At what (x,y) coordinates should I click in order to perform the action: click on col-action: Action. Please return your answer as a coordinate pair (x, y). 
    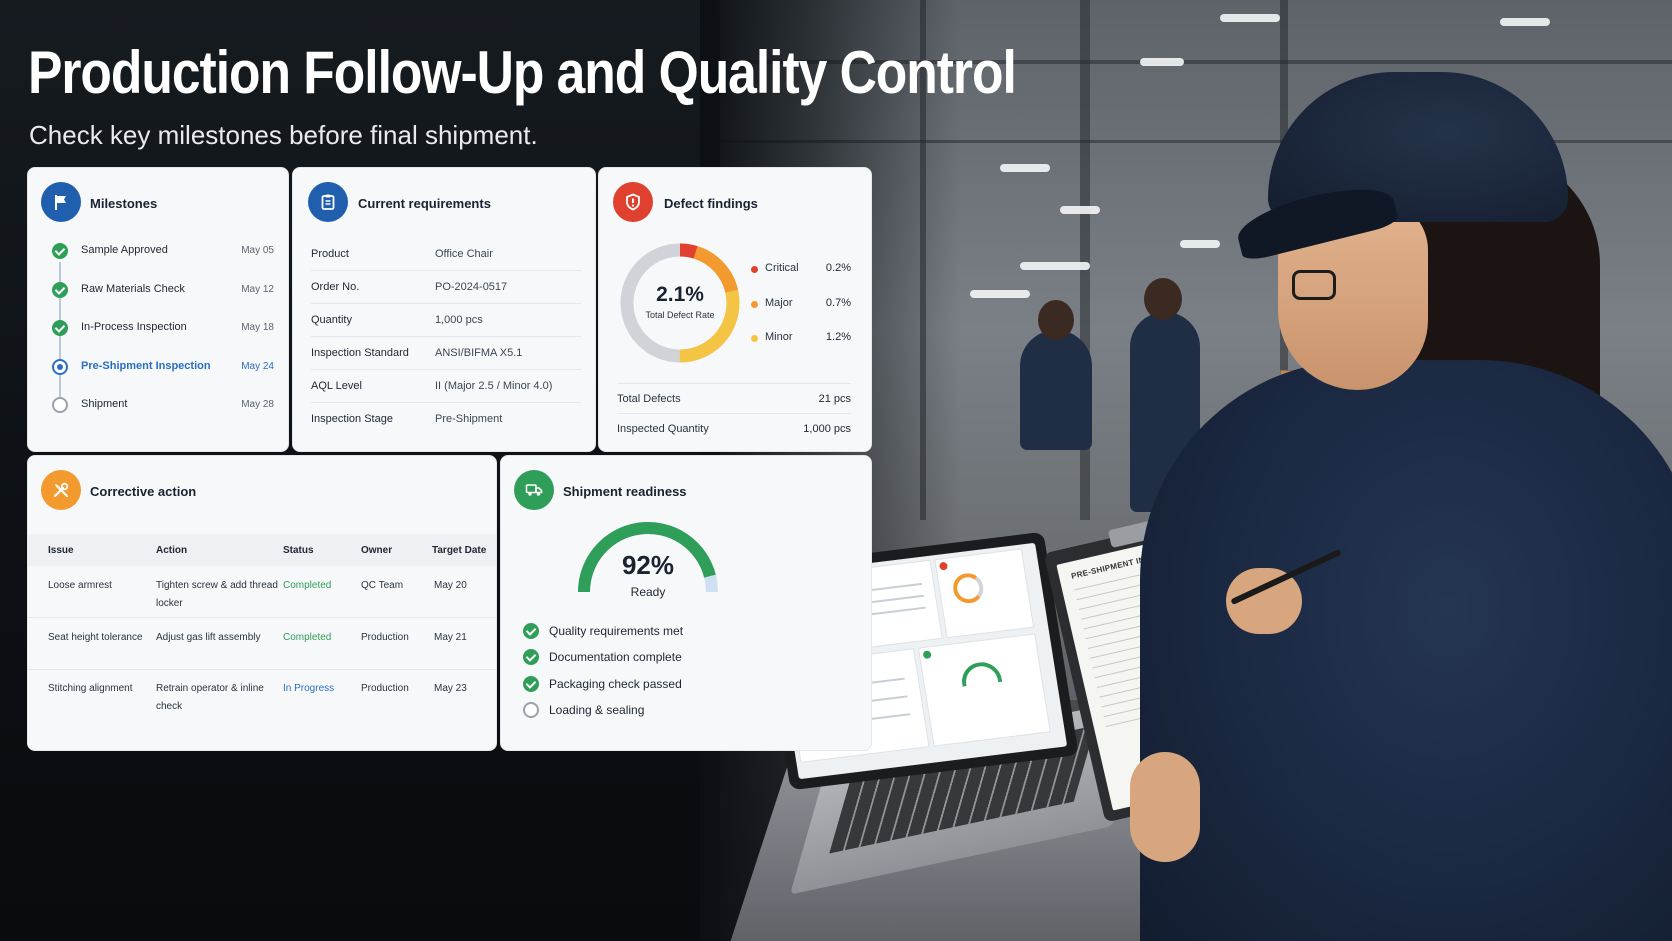
    Looking at the image, I should click on (171, 550).